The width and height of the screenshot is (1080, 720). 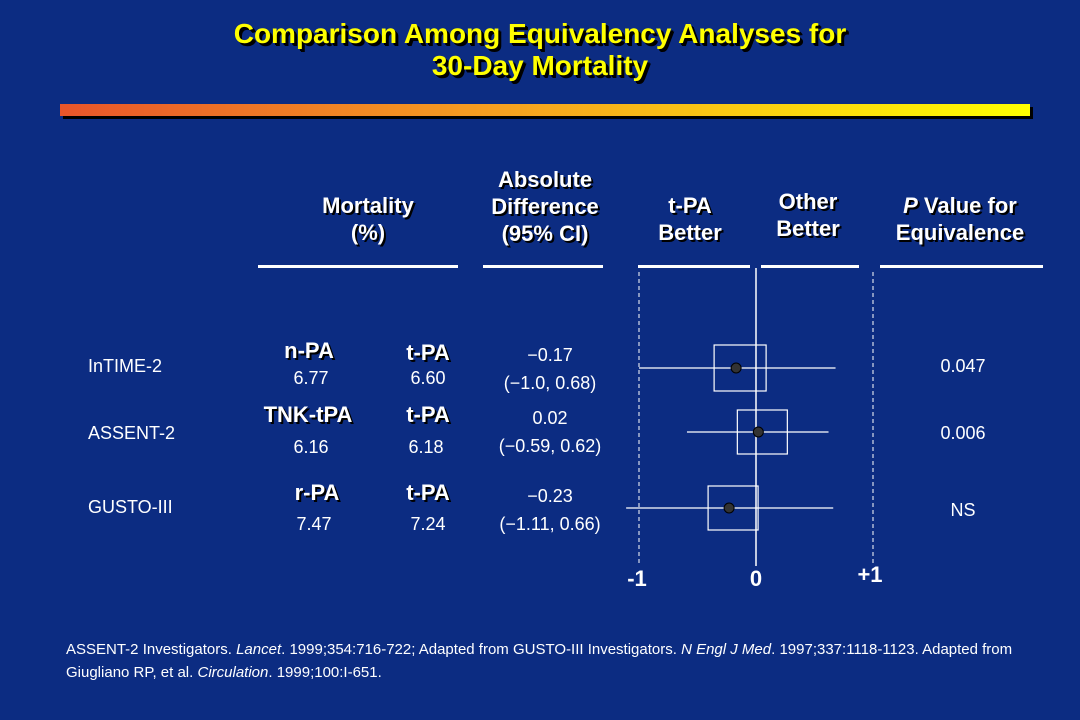 I want to click on header-p-value-line2: Equivalence, so click(x=960, y=232).